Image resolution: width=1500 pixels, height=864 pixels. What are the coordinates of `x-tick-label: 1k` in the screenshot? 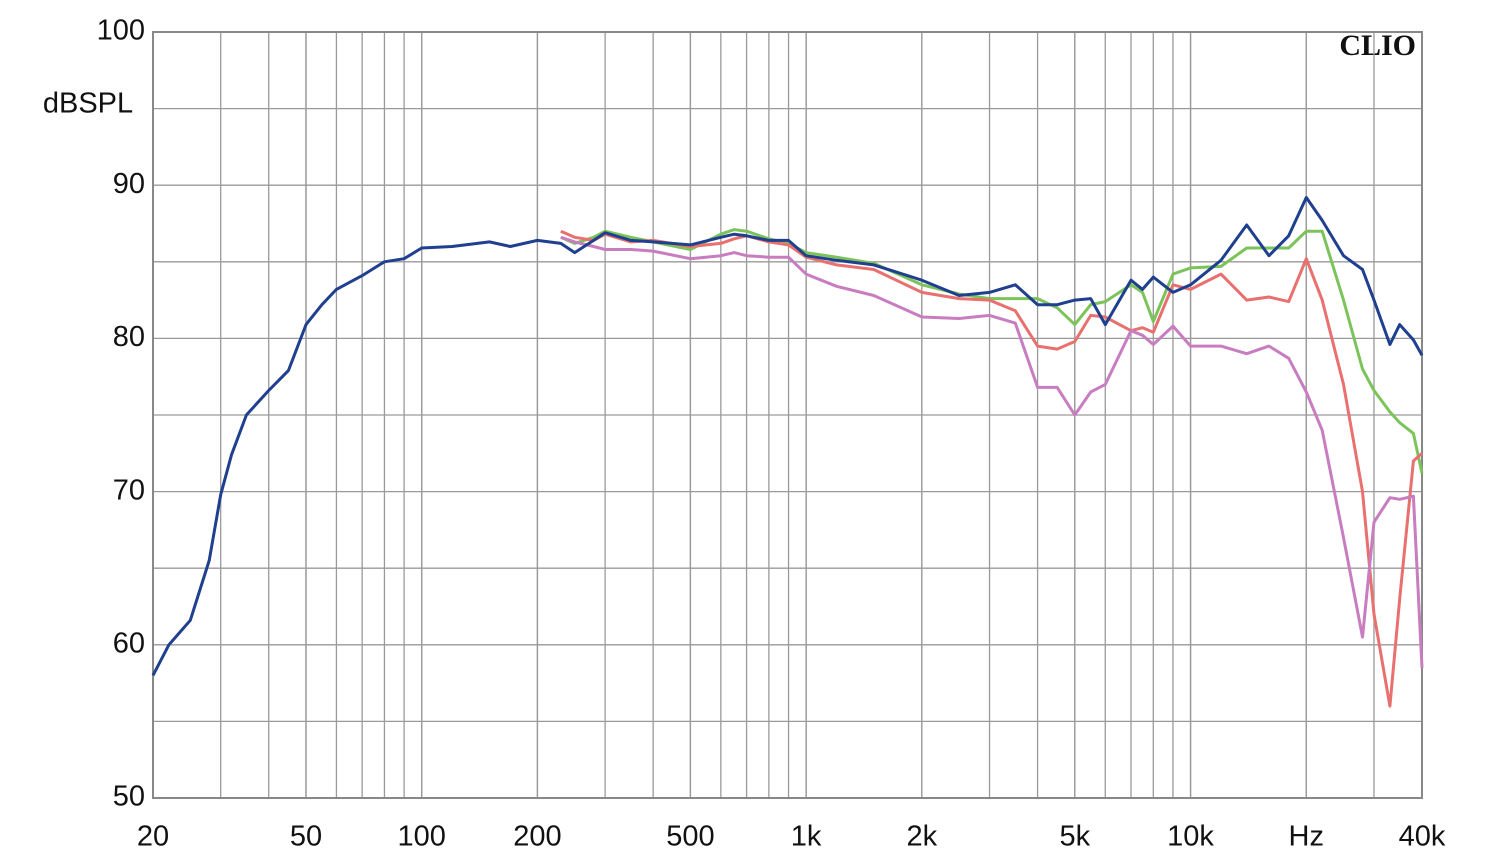 It's located at (806, 837).